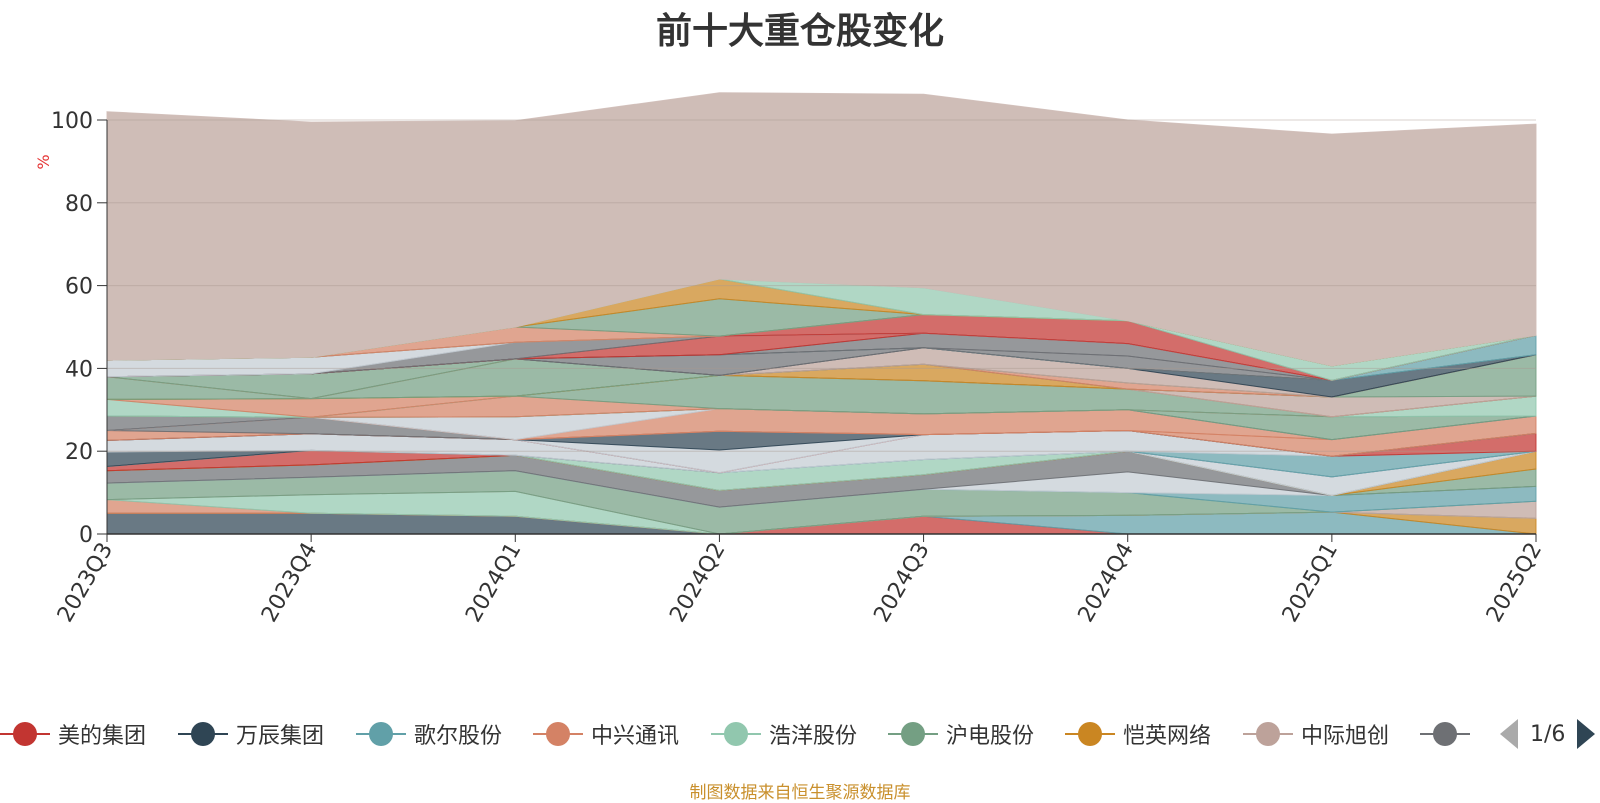  I want to click on legend-item-0: 美的集团, so click(73, 734).